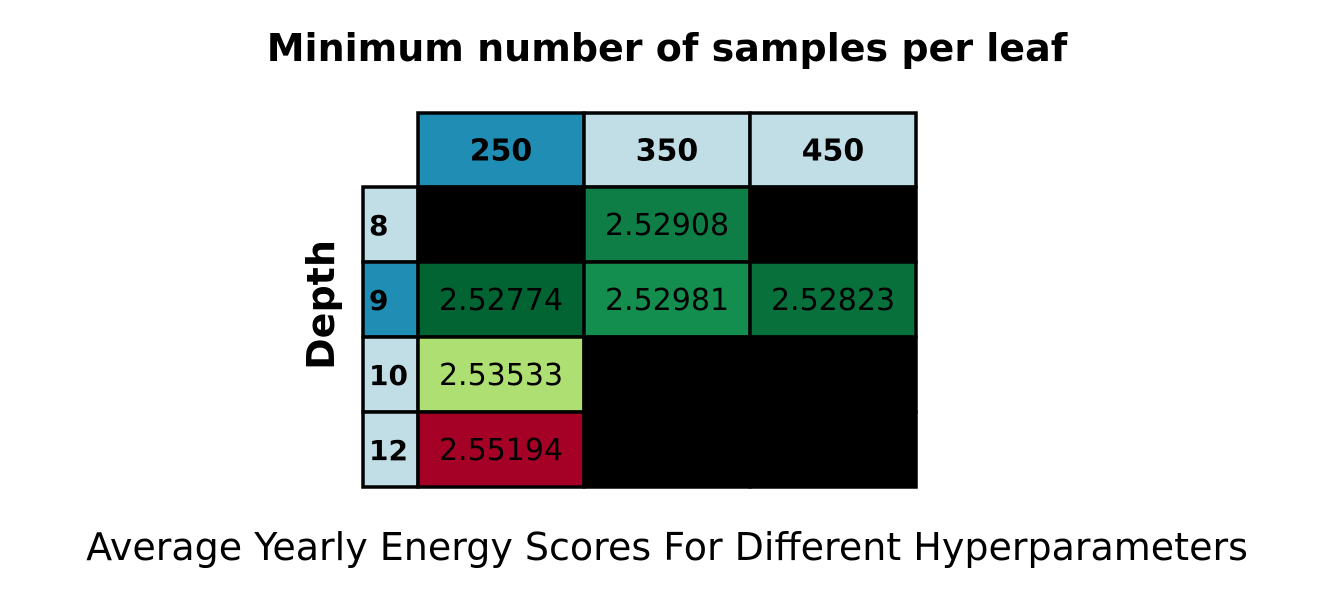 The height and width of the screenshot is (598, 1334). I want to click on y-axis-label: Depth, so click(321, 305).